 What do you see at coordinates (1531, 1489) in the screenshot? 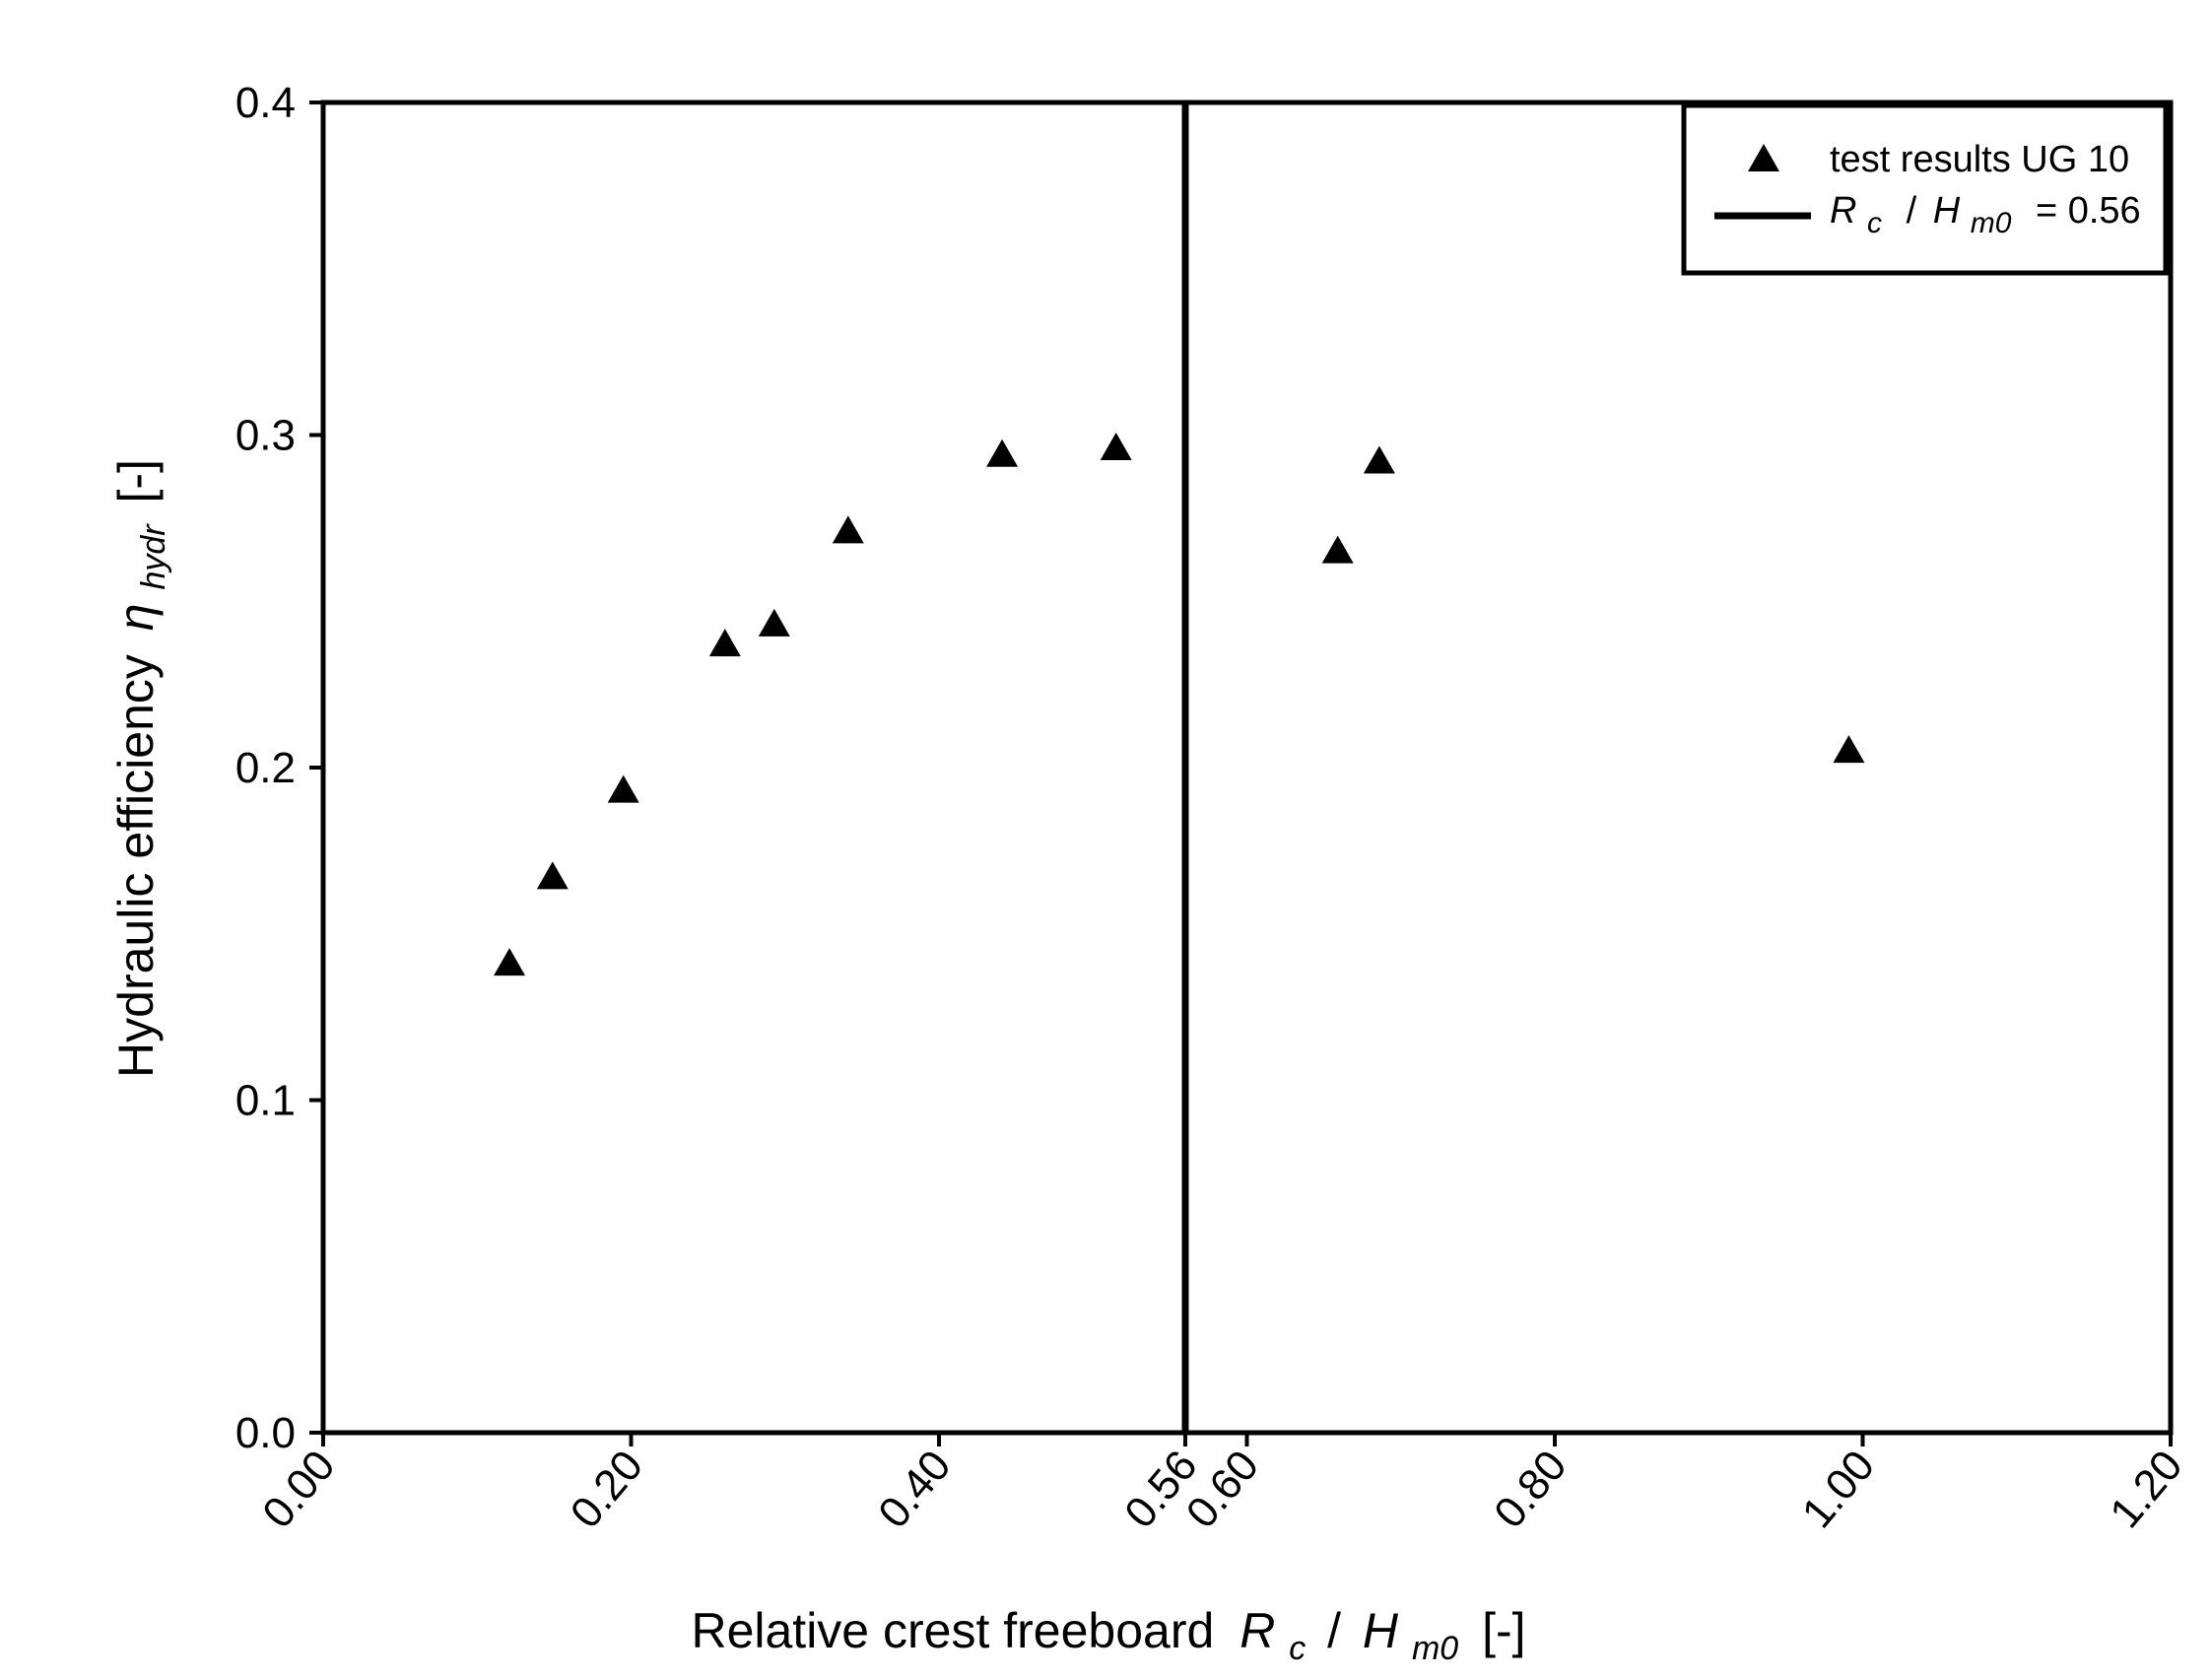
I see `x-tick-label: 0.80` at bounding box center [1531, 1489].